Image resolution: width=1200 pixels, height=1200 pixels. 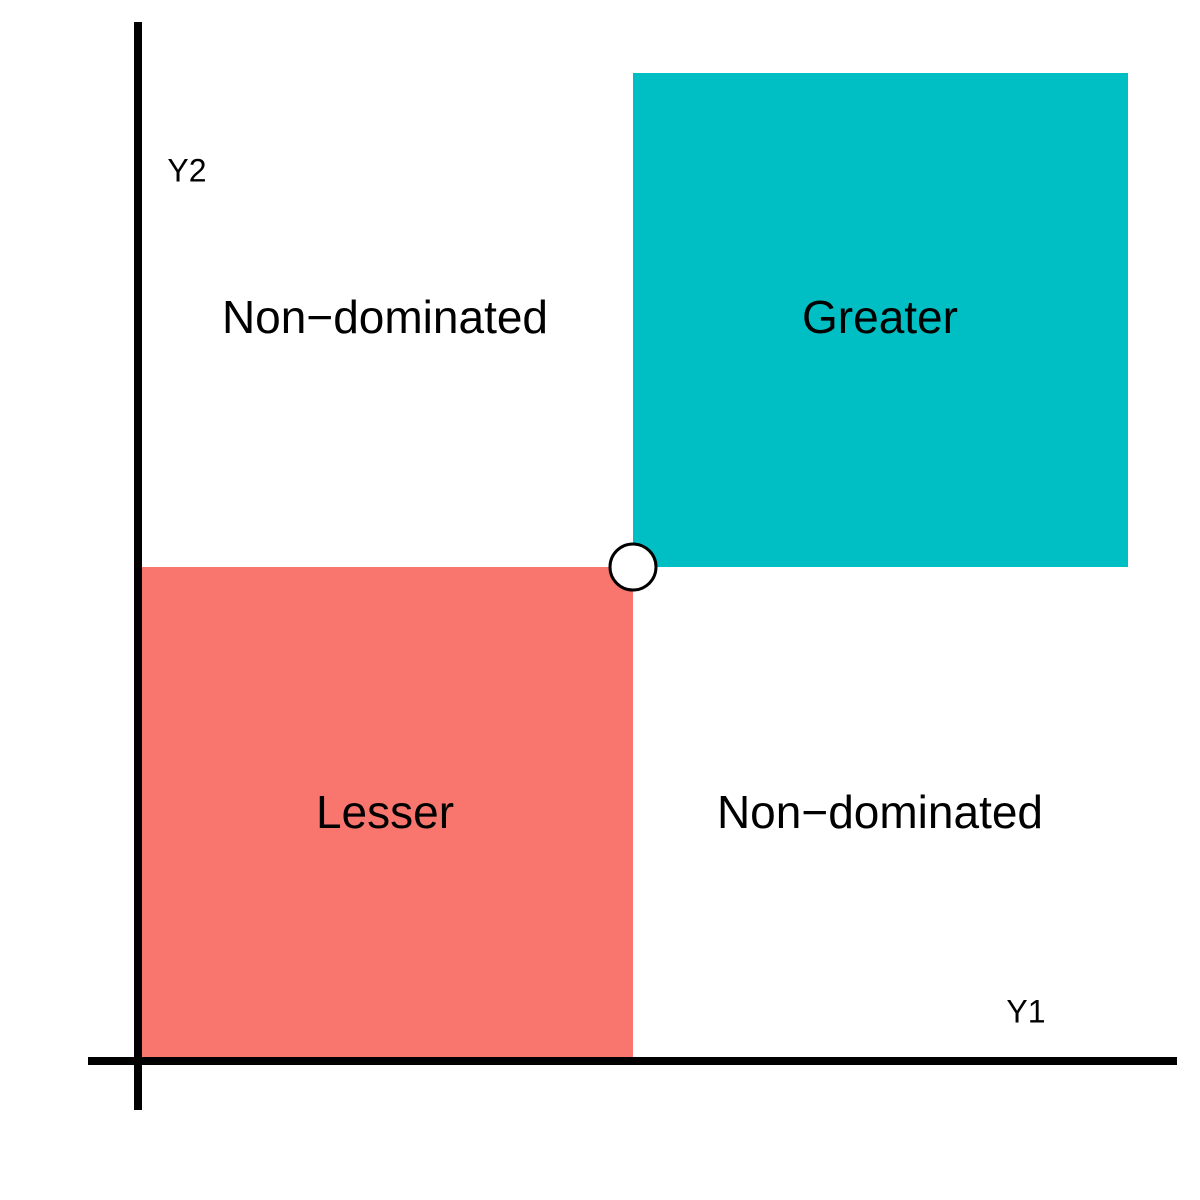 What do you see at coordinates (633, 567) in the screenshot?
I see `reference-point` at bounding box center [633, 567].